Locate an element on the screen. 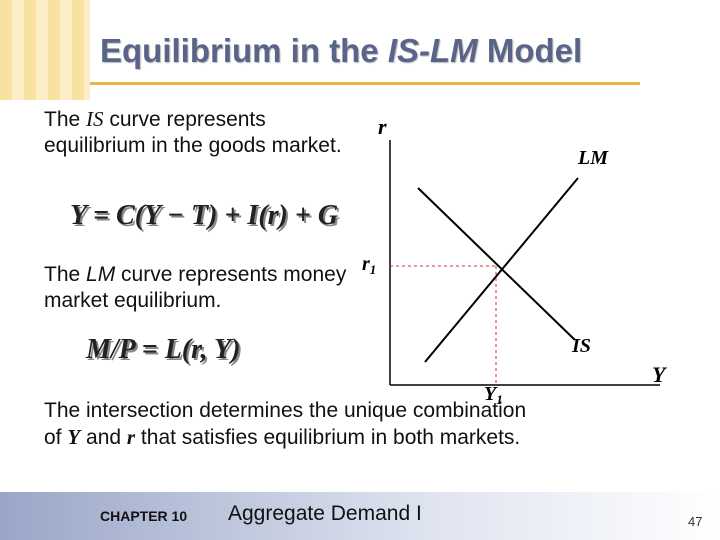 The height and width of the screenshot is (540, 720). lm-equation: M/P = L(r, Y) is located at coordinates (163, 349).